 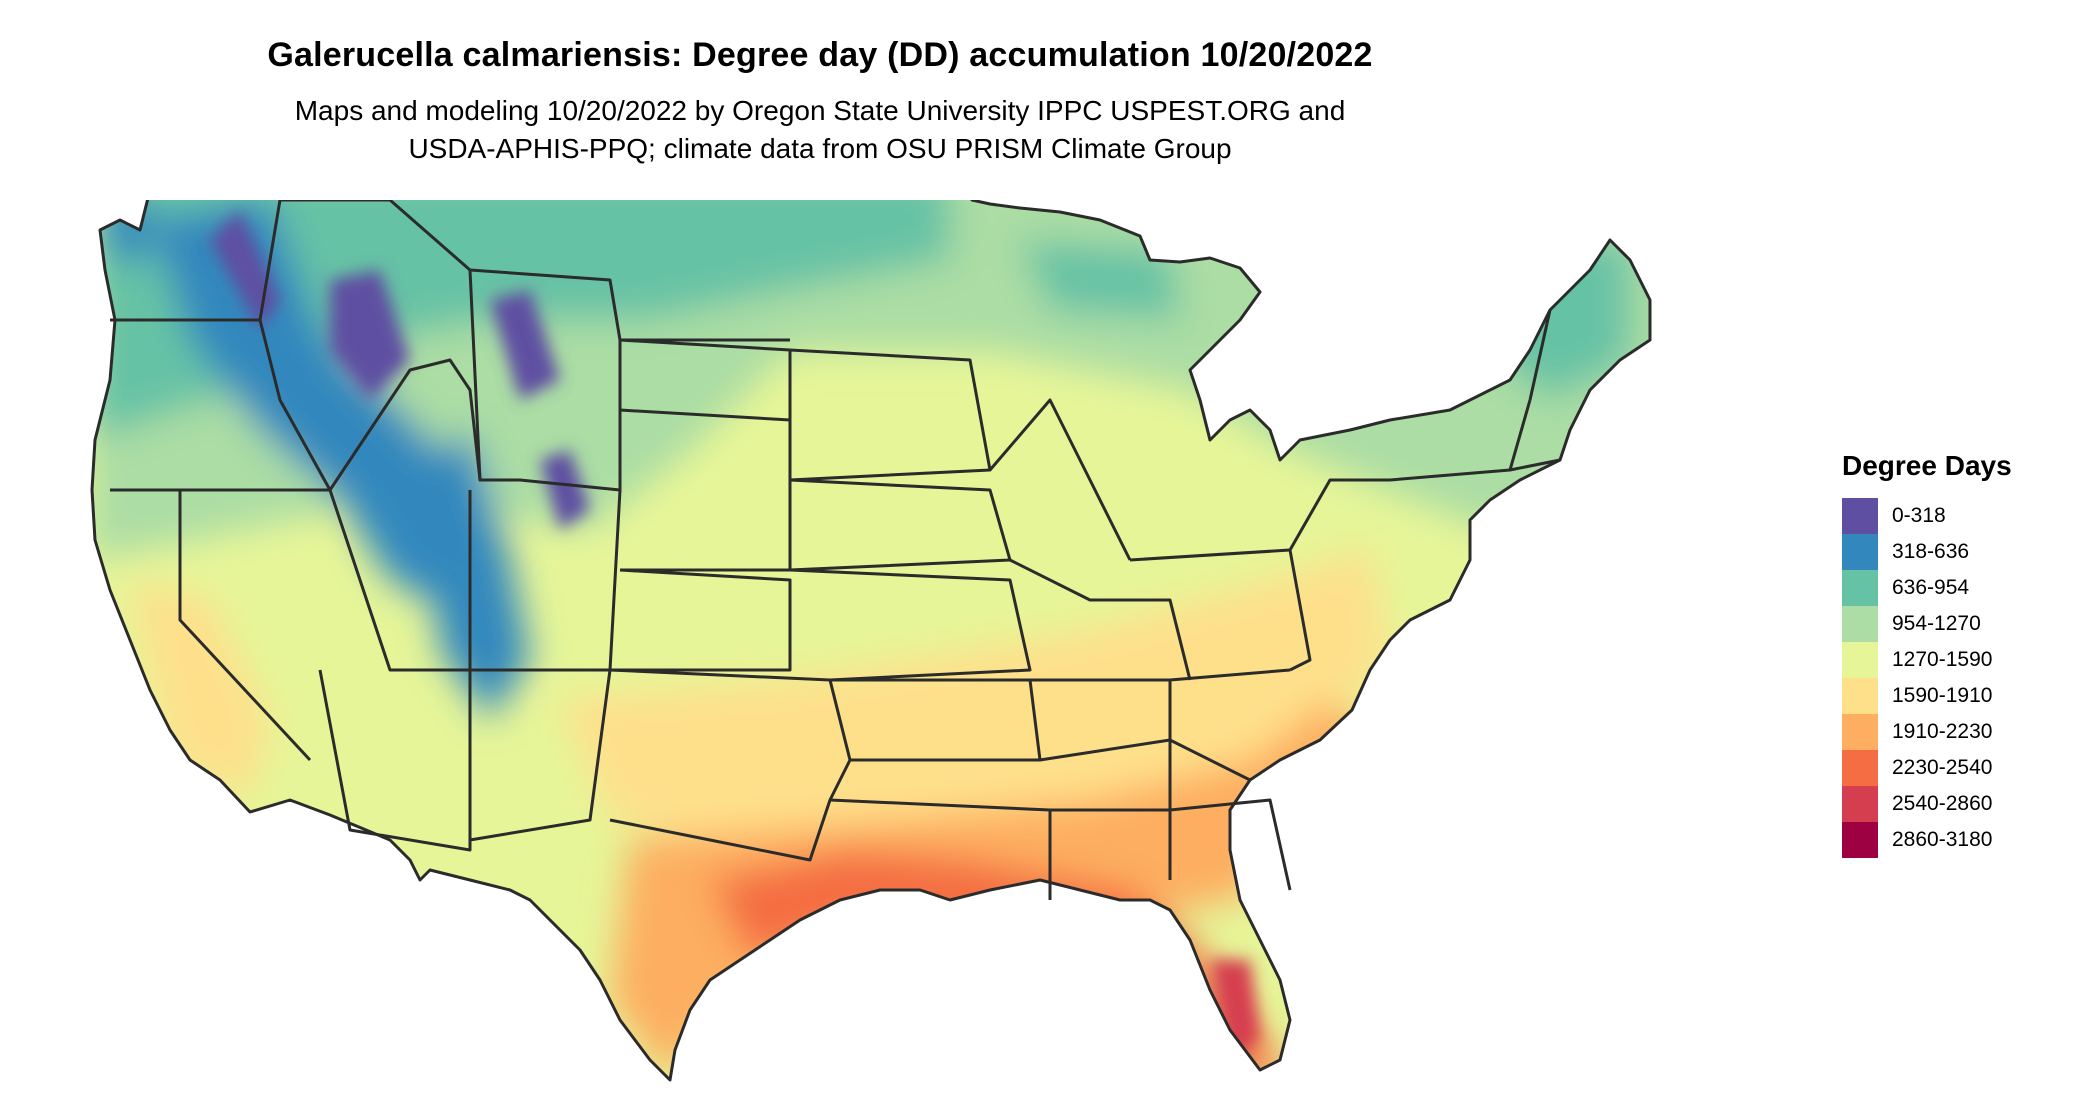 I want to click on border-new-england, so click(x=1535, y=390).